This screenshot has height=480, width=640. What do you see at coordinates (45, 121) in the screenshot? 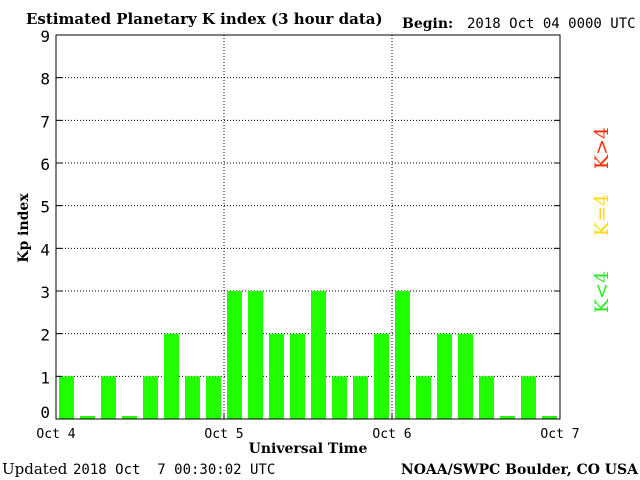
I see `y-tick-label: 7` at bounding box center [45, 121].